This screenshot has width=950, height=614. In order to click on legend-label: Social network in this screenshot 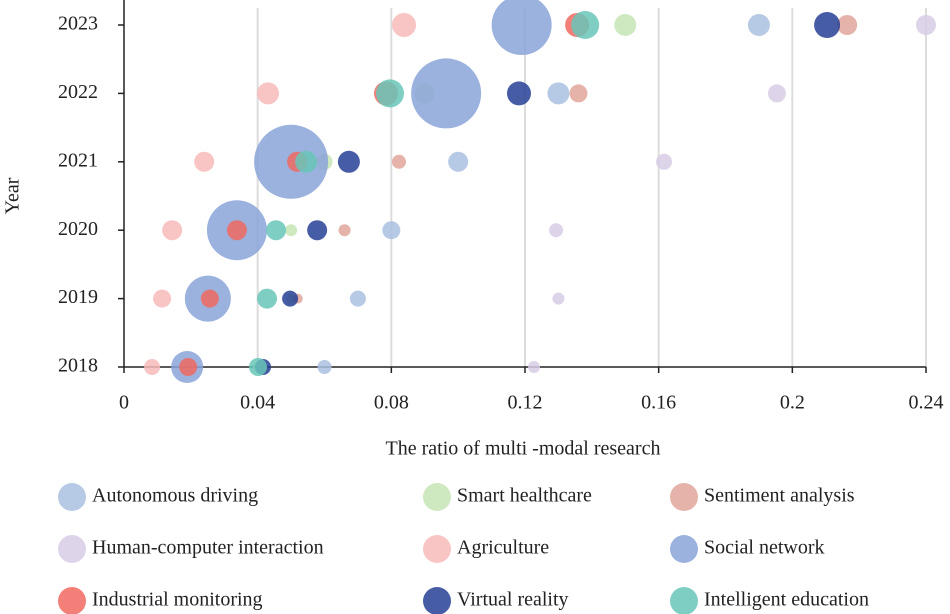, I will do `click(764, 548)`.